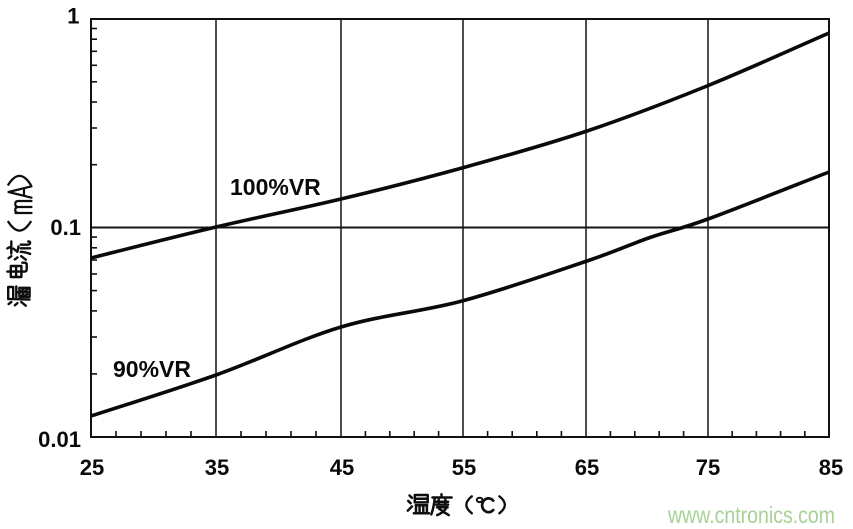  Describe the element at coordinates (464, 467) in the screenshot. I see `svg-text: 55` at that location.